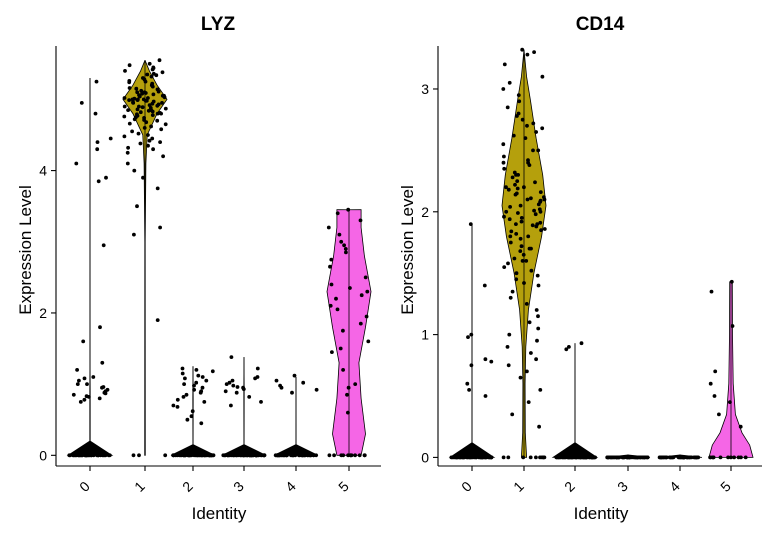 Image resolution: width=779 pixels, height=538 pixels. Describe the element at coordinates (43, 171) in the screenshot. I see `lyz-y-tick-label: 4` at that location.